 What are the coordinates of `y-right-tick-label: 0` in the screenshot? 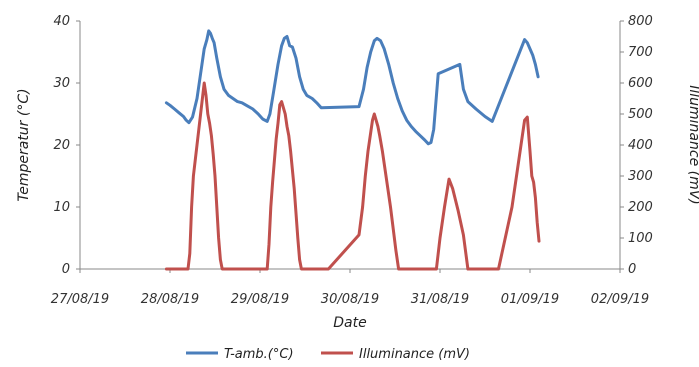 It's located at (632, 269).